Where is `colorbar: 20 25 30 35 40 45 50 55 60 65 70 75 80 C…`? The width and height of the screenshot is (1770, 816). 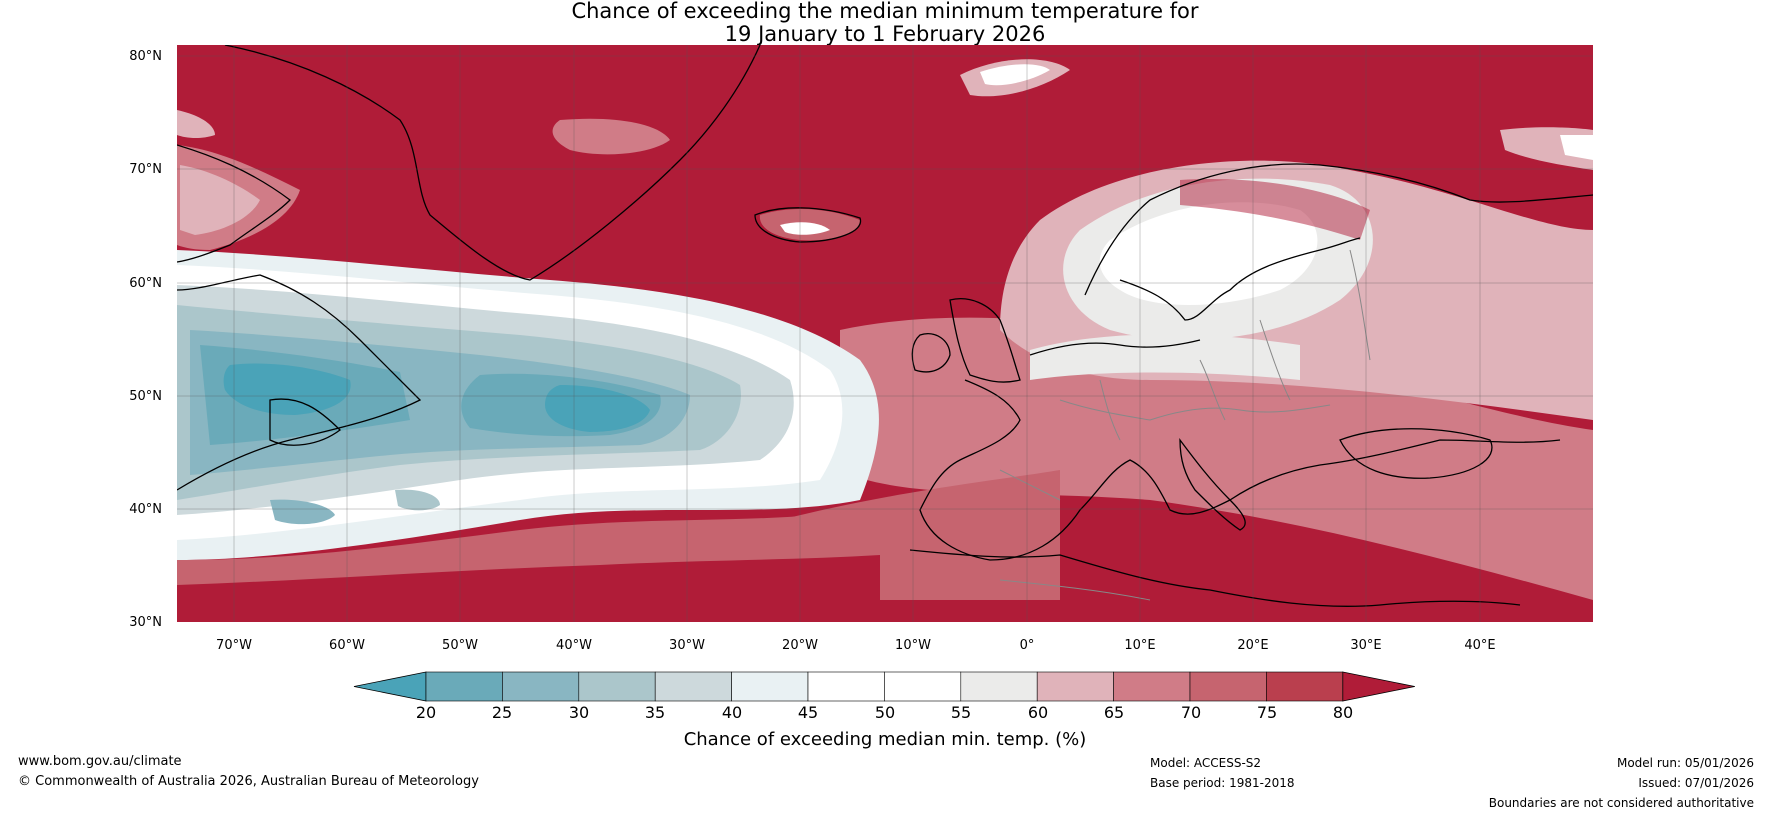
colorbar: 20 25 30 35 40 45 50 55 60 65 70 75 80 C… is located at coordinates (884, 710).